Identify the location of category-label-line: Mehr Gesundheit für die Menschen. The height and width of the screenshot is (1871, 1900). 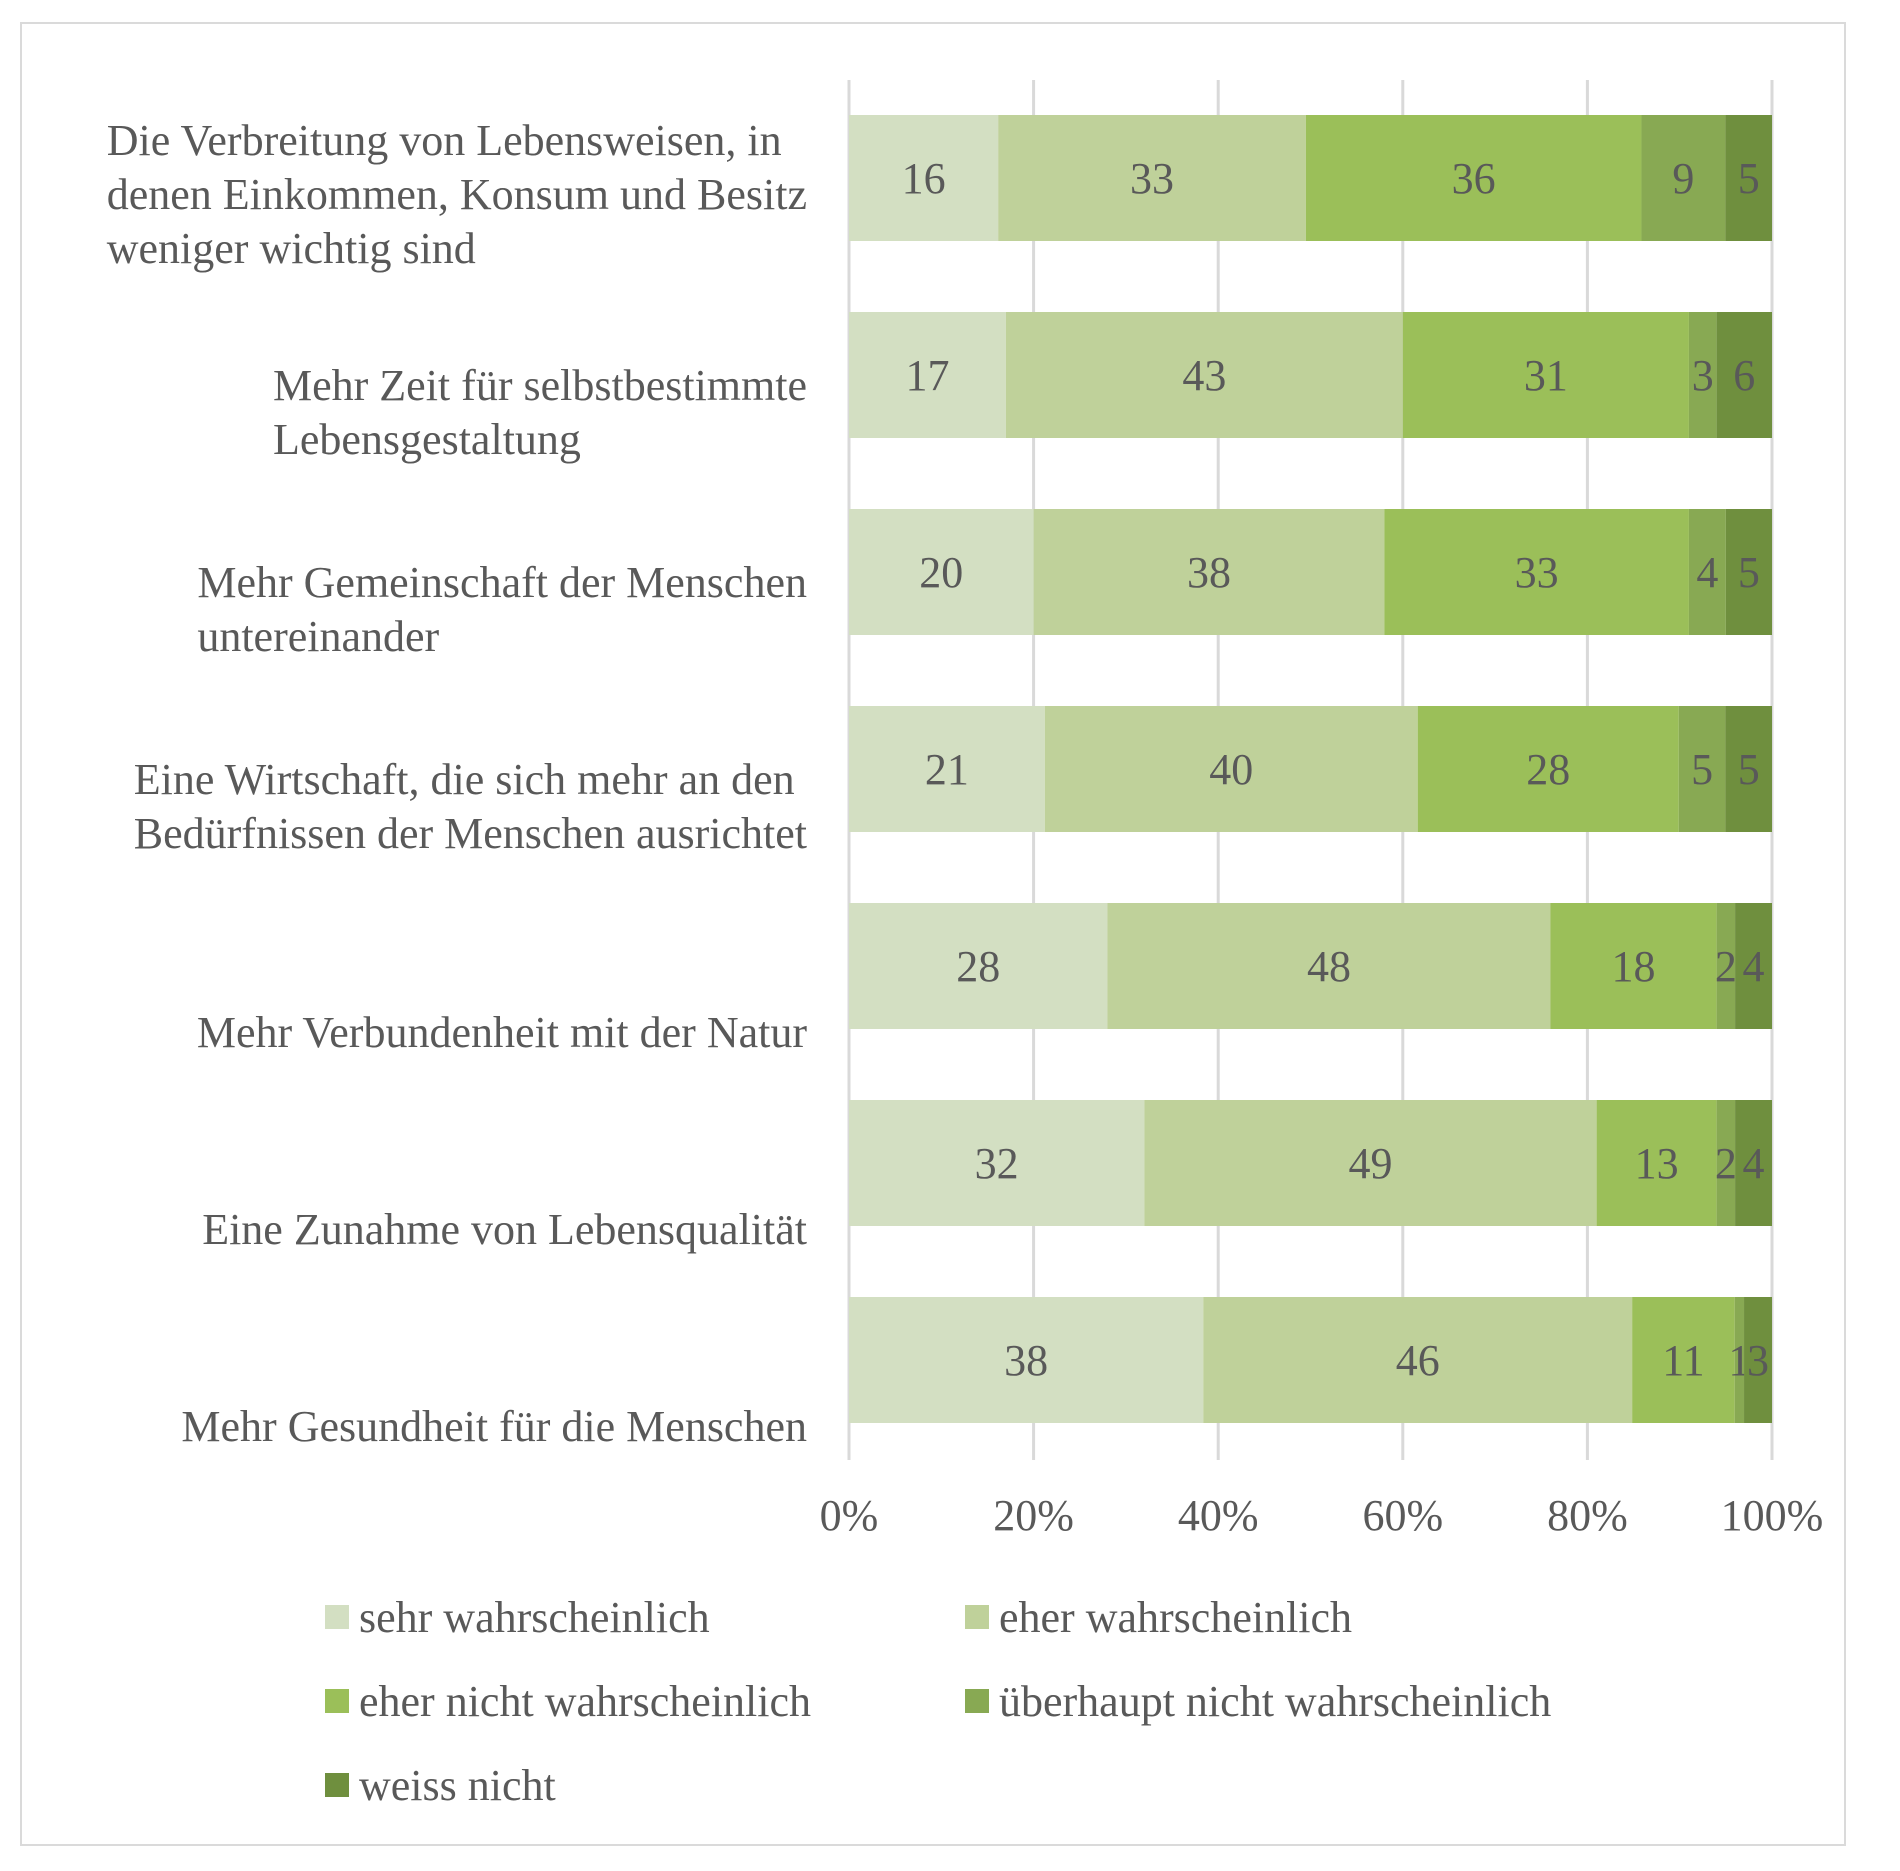
(494, 1426).